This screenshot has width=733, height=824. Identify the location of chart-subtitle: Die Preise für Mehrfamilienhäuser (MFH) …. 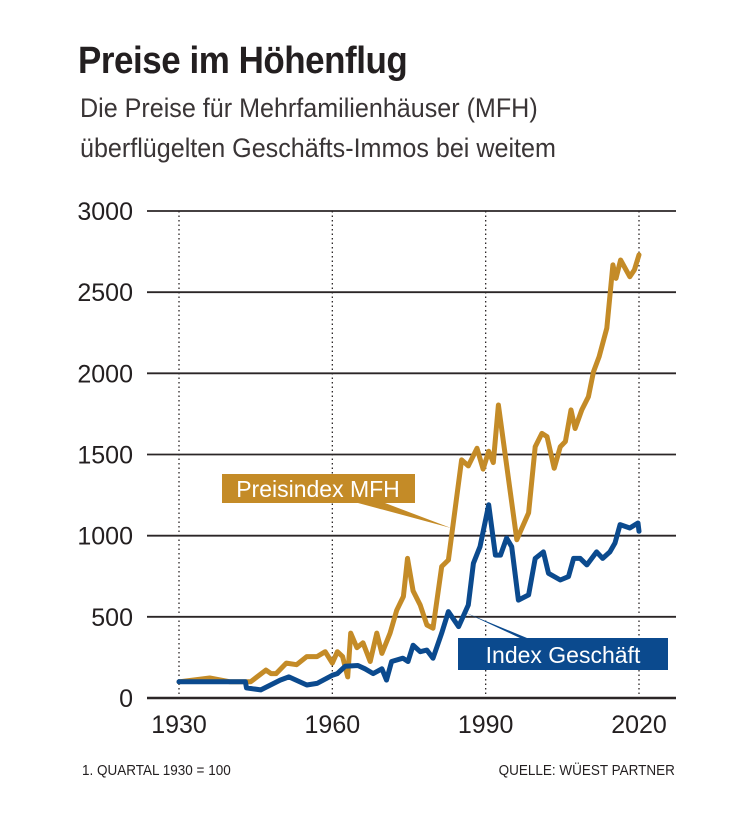
(318, 128).